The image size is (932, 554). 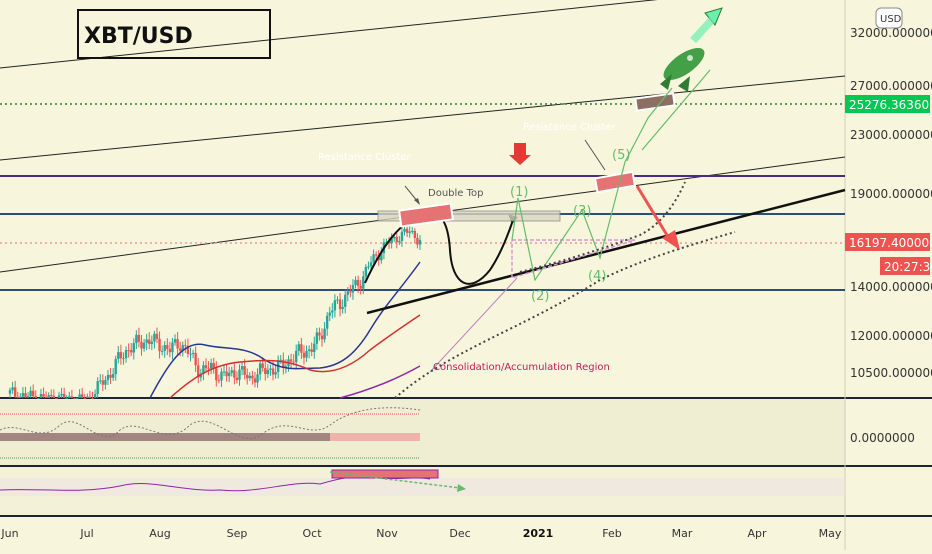 I want to click on wave-label-3: (3), so click(x=582, y=211).